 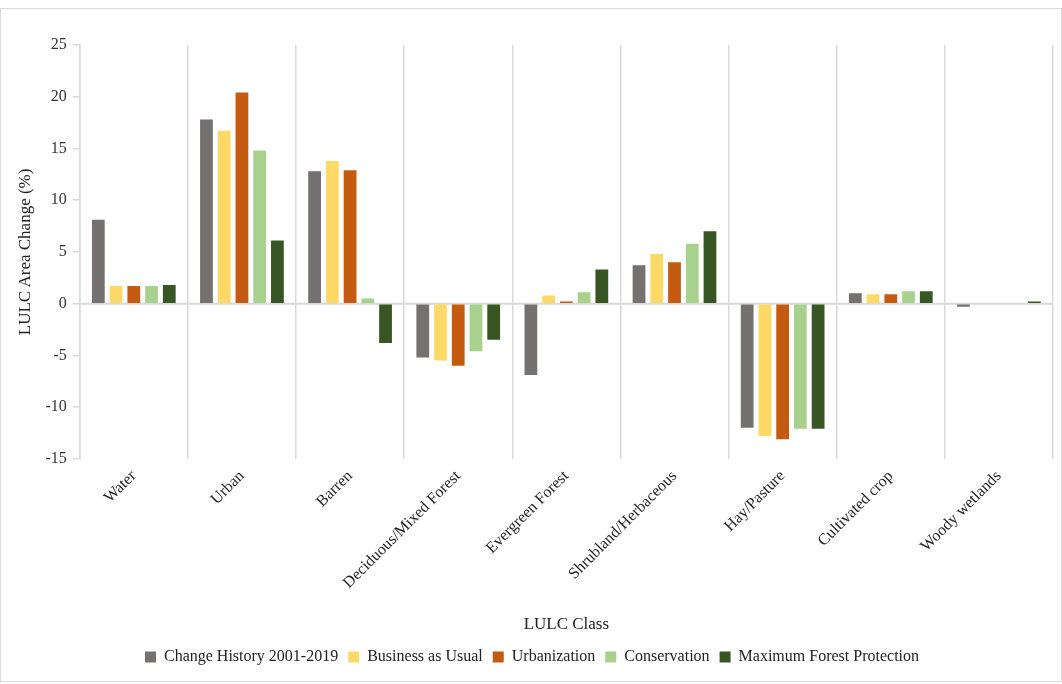 What do you see at coordinates (425, 656) in the screenshot?
I see `legend-label: Business as Usual` at bounding box center [425, 656].